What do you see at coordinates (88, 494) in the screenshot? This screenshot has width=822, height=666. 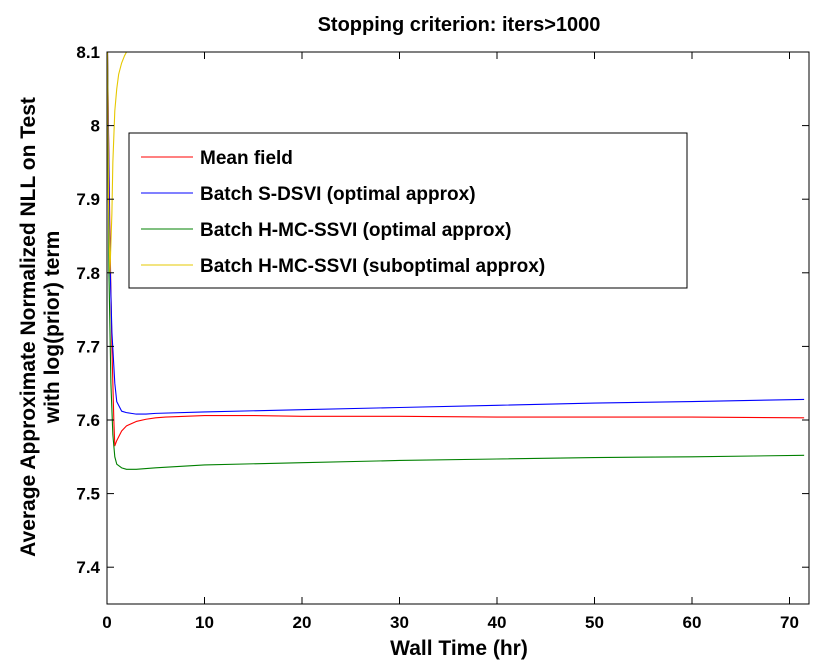 I see `y-tick-label: 7.5` at bounding box center [88, 494].